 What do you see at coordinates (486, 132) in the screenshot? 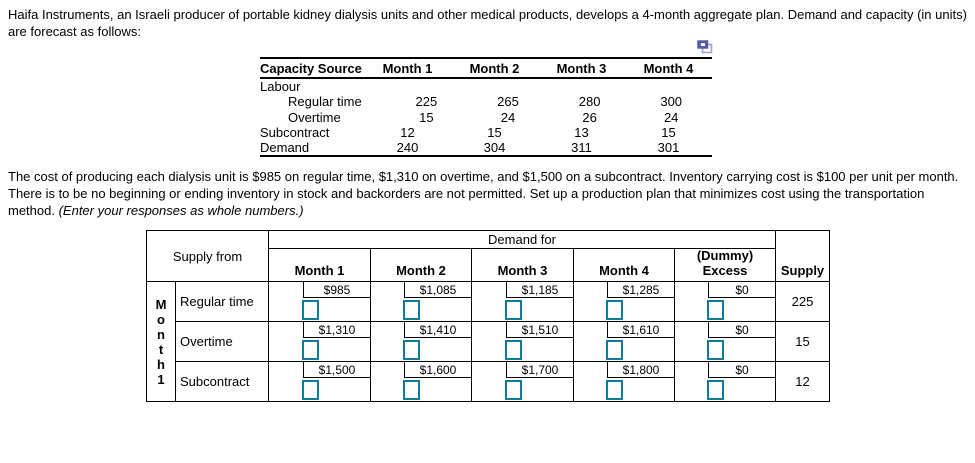
I see `capacity-row: Subcontract 12 15 13 15` at bounding box center [486, 132].